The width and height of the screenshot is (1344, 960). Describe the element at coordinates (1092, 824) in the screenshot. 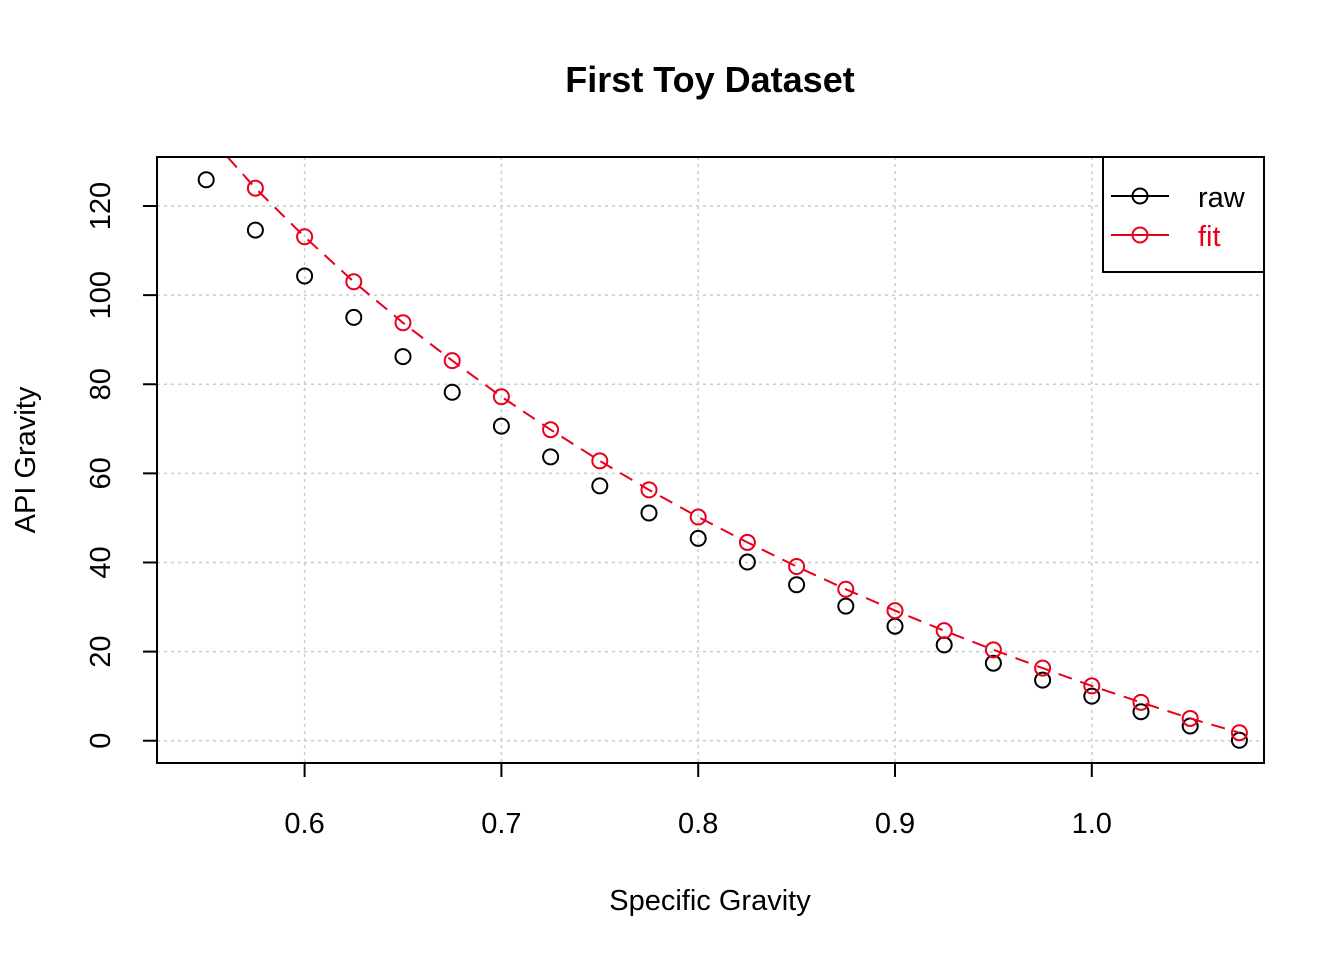

I see `x-tick-label: 1.0` at that location.